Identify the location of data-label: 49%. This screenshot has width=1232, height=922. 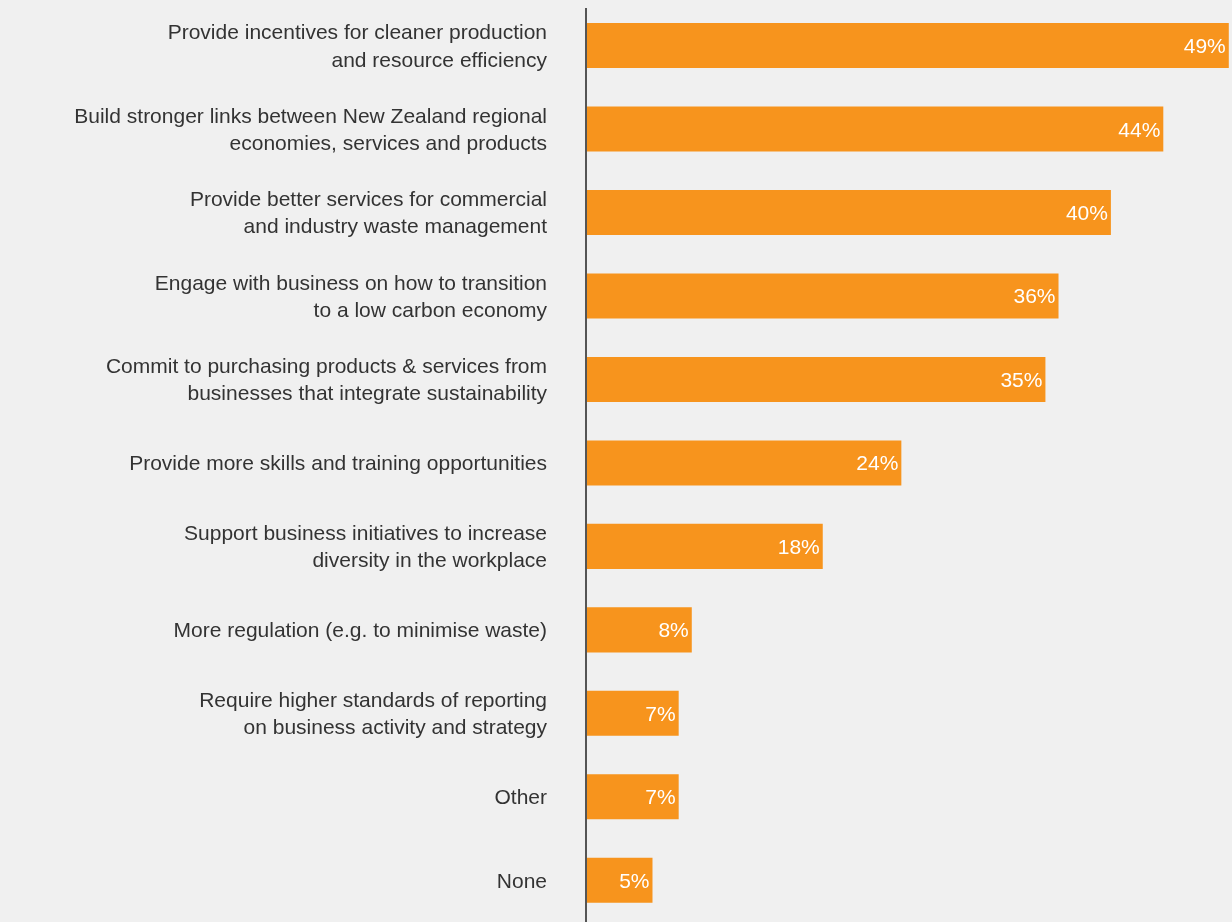
(1204, 46).